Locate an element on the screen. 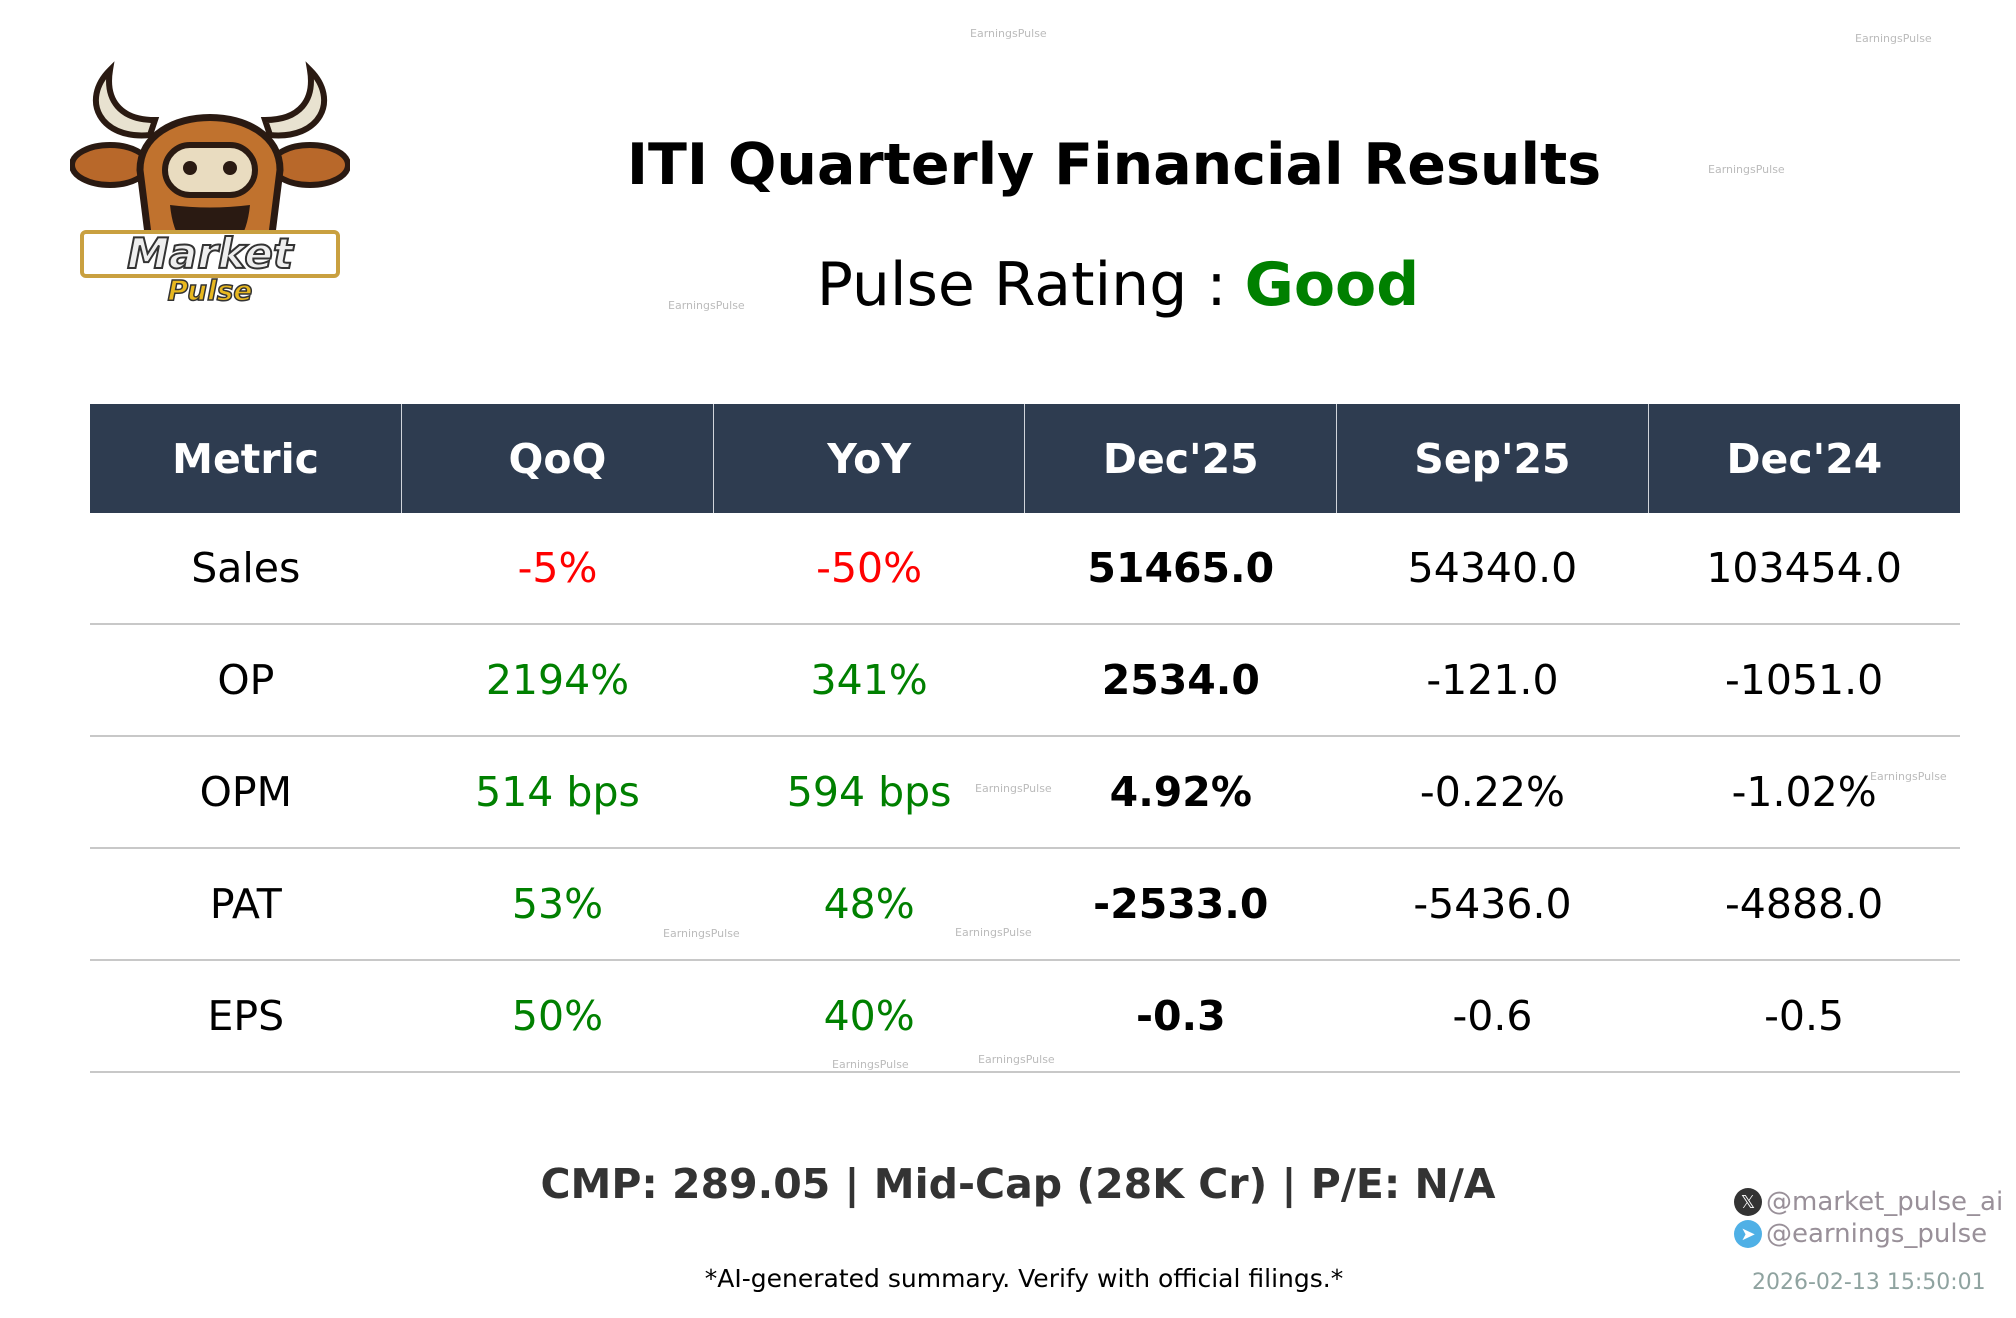  current-quarter-cell: -0.3 is located at coordinates (1180, 1016).